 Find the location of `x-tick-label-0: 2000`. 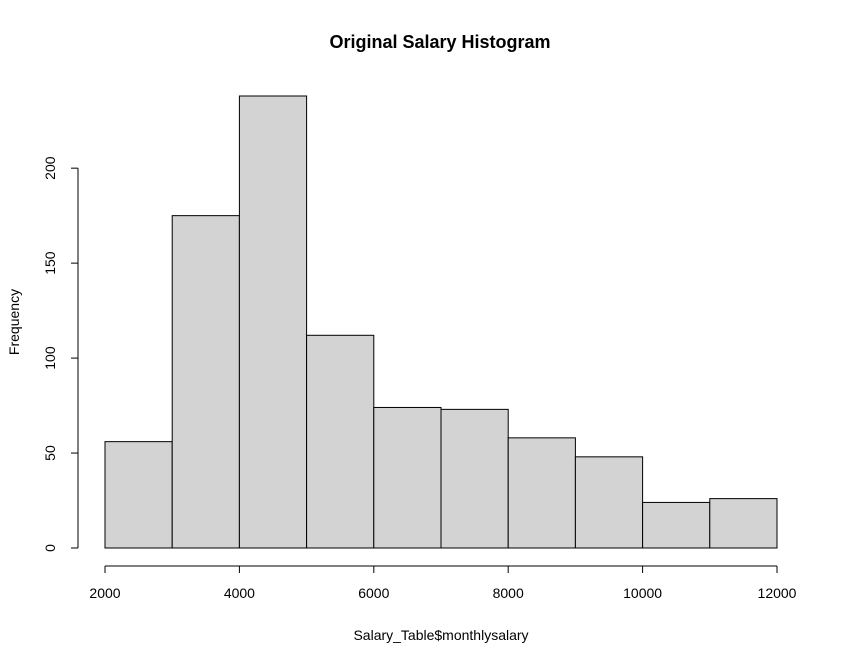

x-tick-label-0: 2000 is located at coordinates (104, 593).